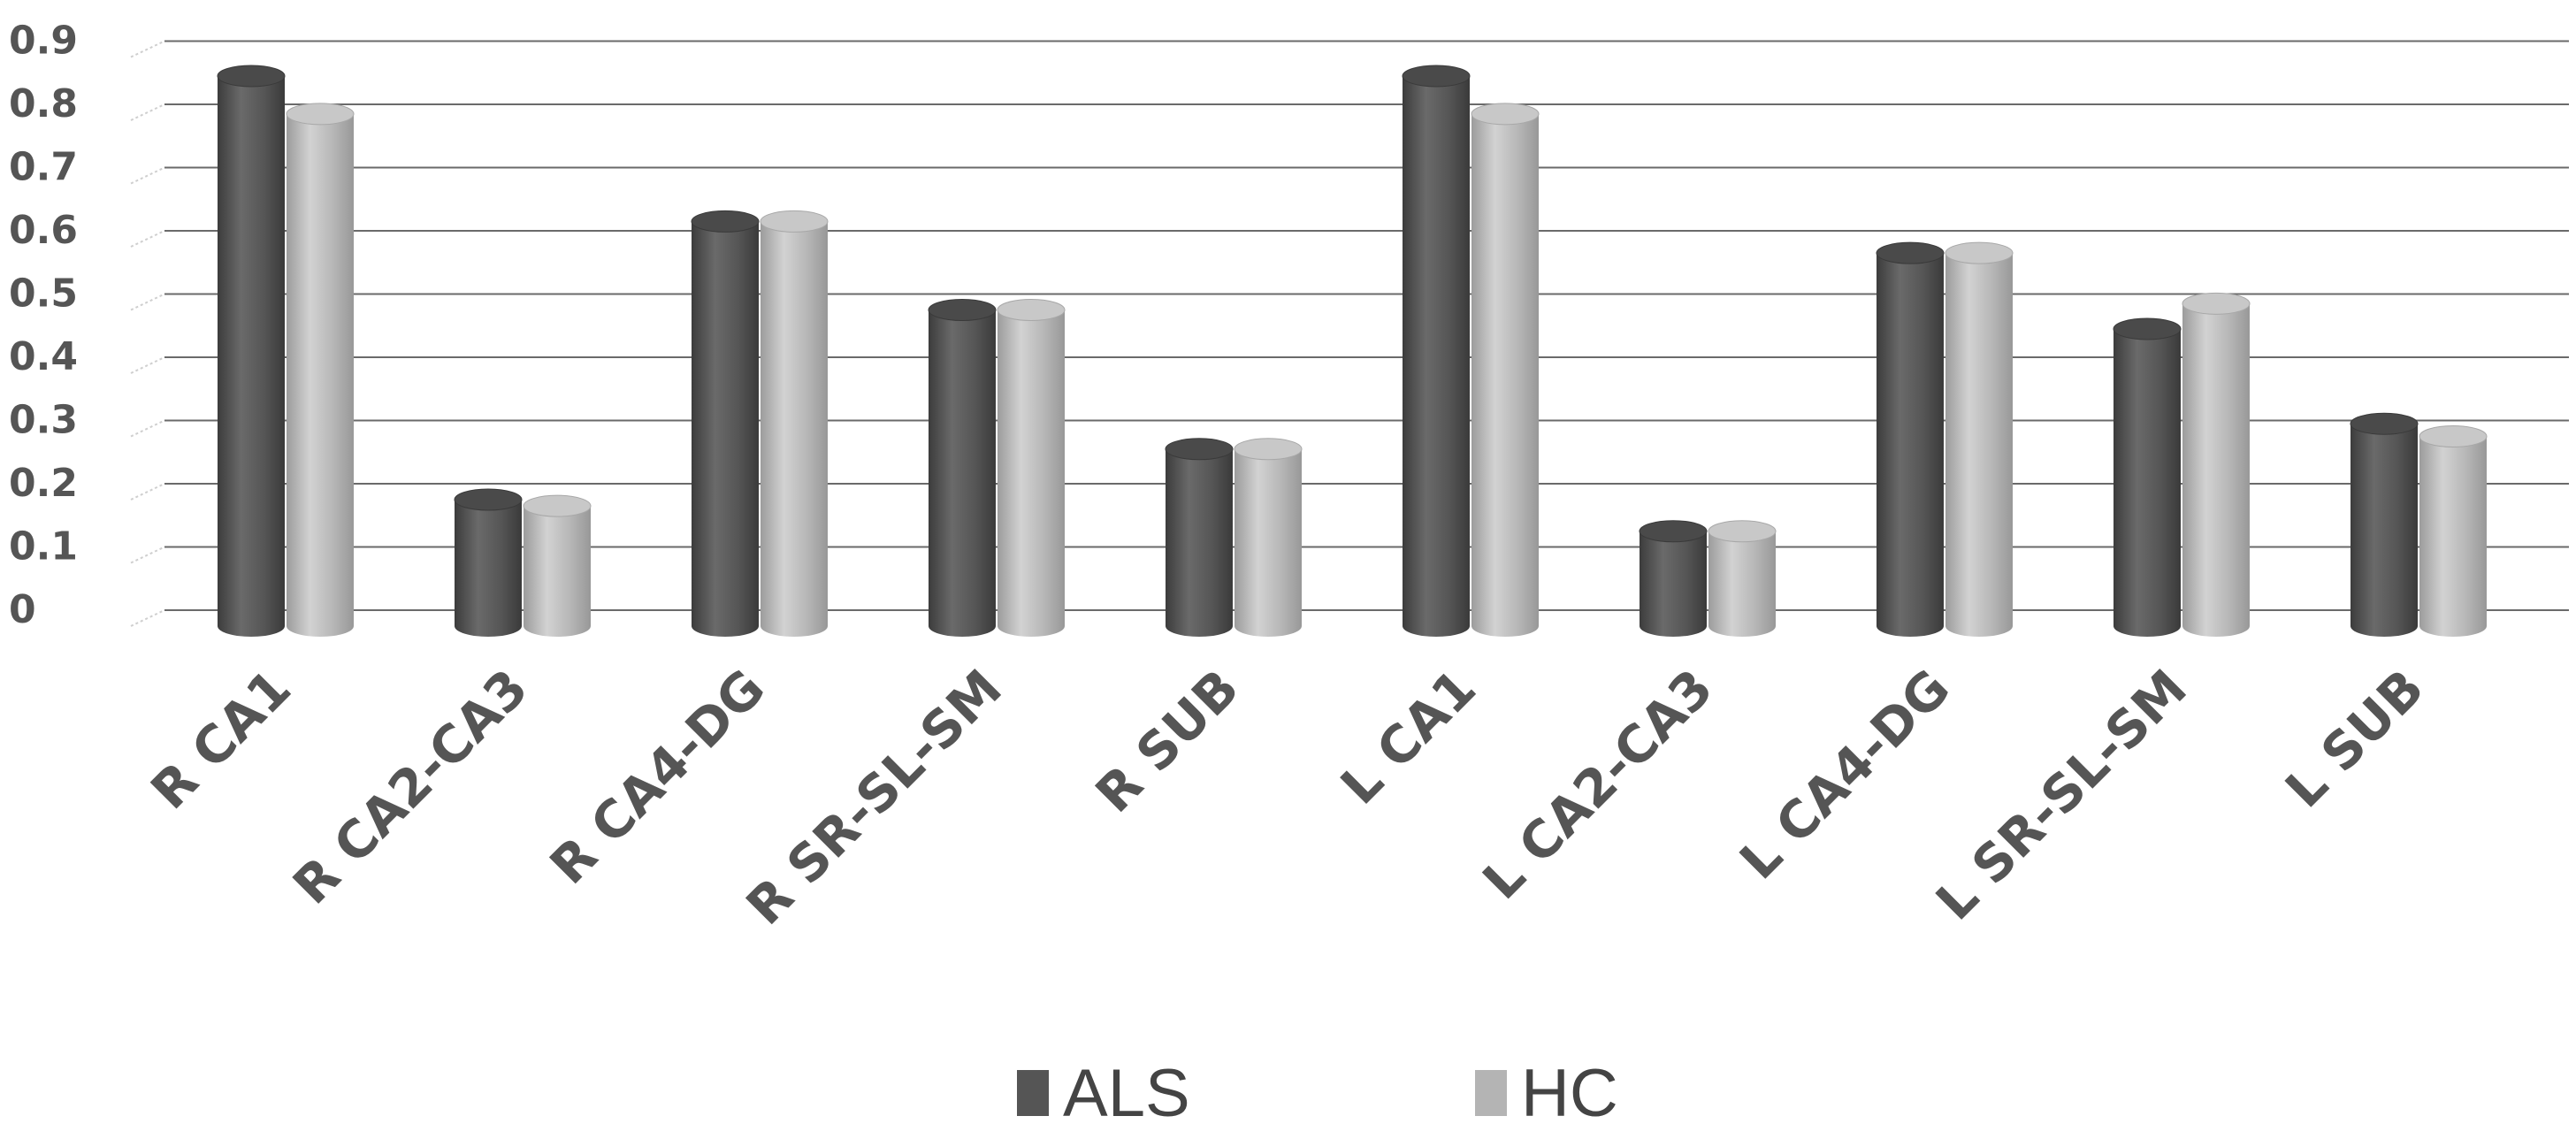  I want to click on y-tick-label: 0.5, so click(43, 294).